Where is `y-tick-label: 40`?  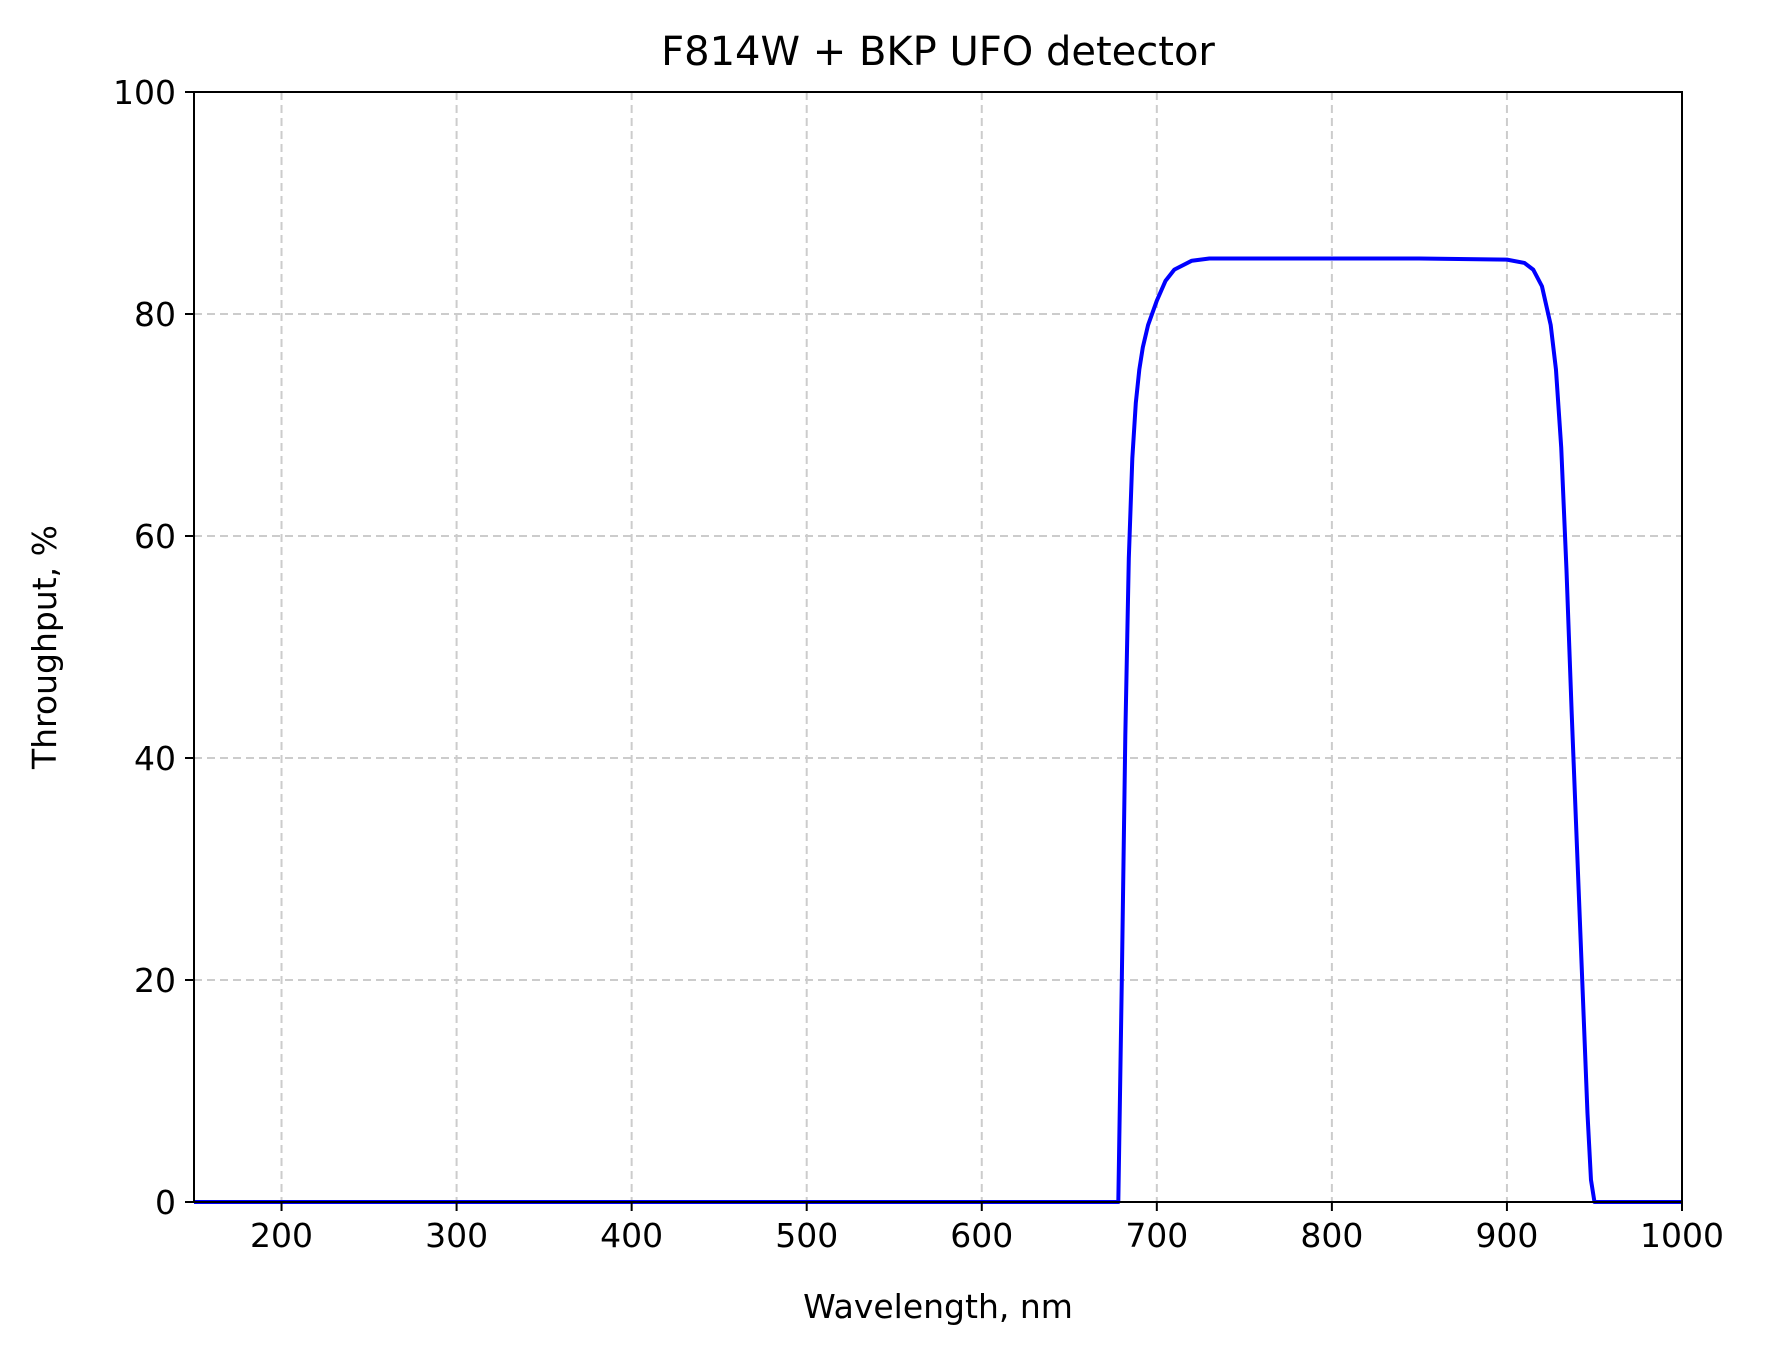 y-tick-label: 40 is located at coordinates (155, 758).